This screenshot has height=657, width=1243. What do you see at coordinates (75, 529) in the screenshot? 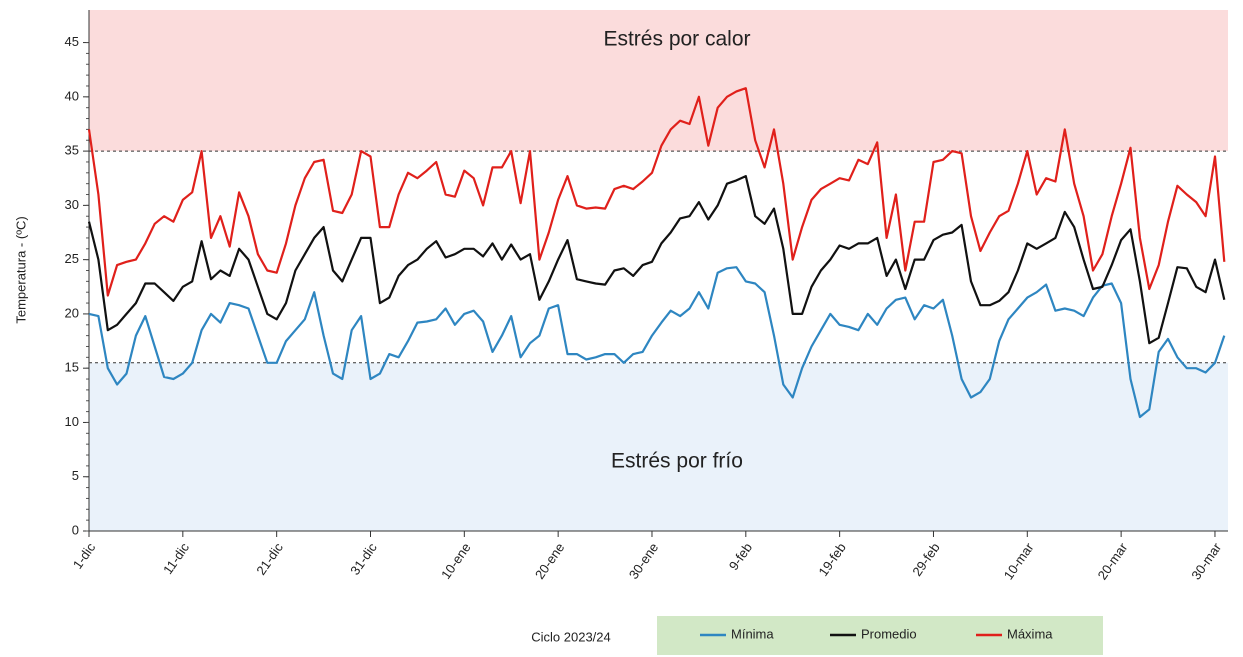
I see `y-tick-label: 0` at bounding box center [75, 529].